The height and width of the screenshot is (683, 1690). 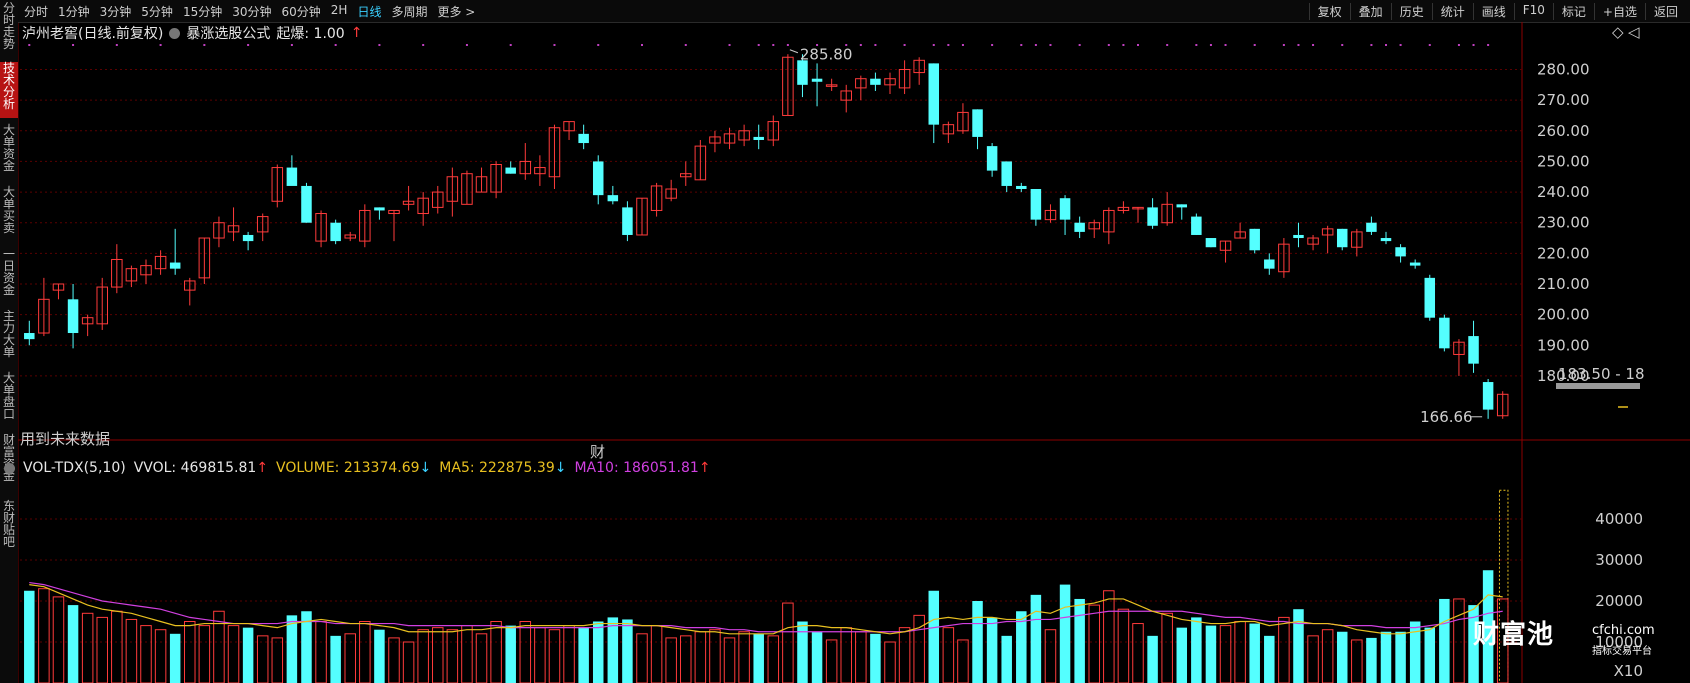 What do you see at coordinates (252, 12) in the screenshot?
I see `period-tab-5: 30分钟` at bounding box center [252, 12].